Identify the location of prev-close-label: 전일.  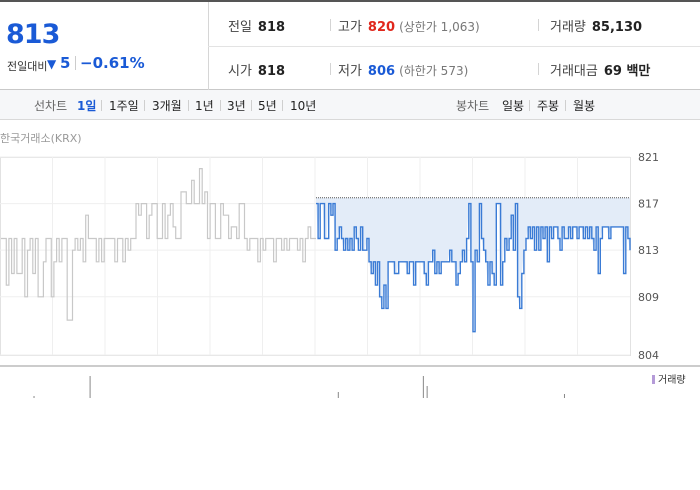
(240, 27).